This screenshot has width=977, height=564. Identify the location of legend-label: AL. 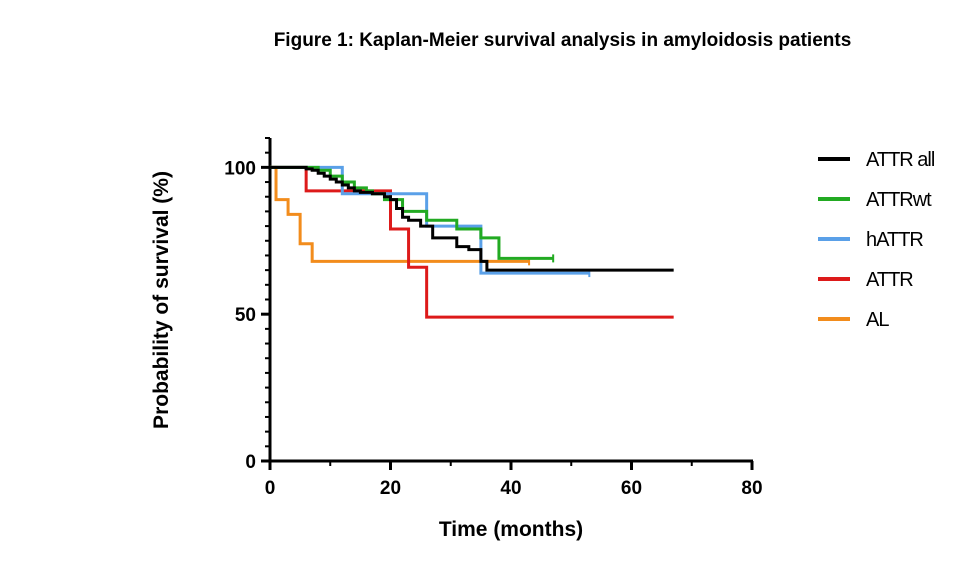
(877, 320).